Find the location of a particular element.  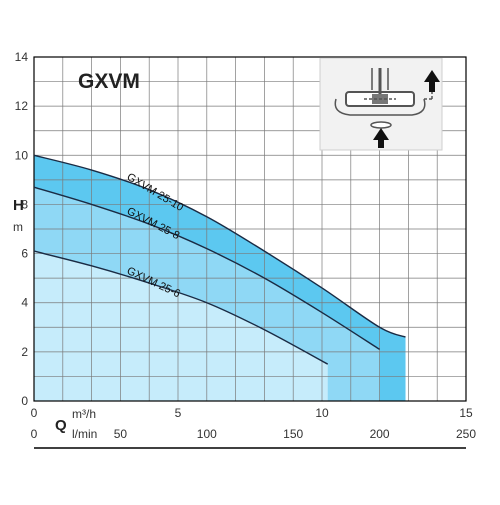

x-secondary-tick-label: 150 is located at coordinates (293, 434).